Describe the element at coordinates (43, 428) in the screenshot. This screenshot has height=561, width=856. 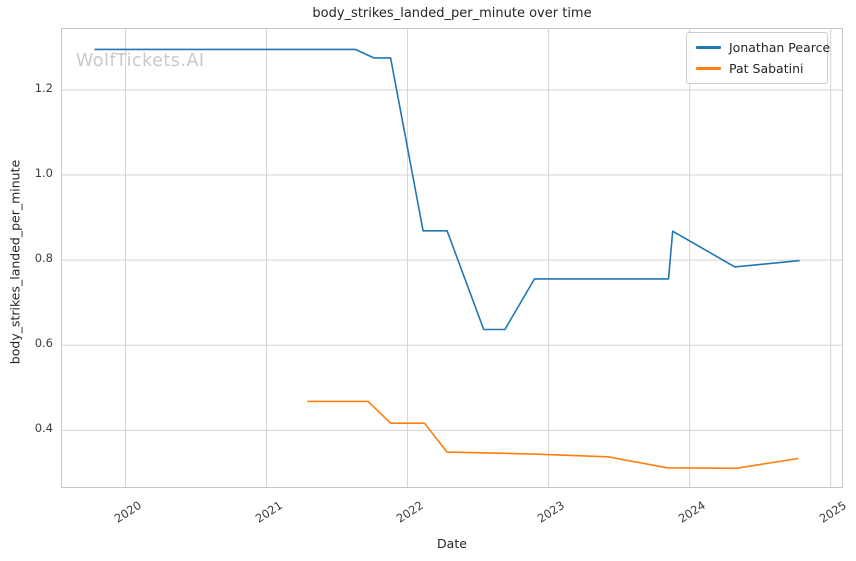
I see `y-tick-label: 0.4` at that location.